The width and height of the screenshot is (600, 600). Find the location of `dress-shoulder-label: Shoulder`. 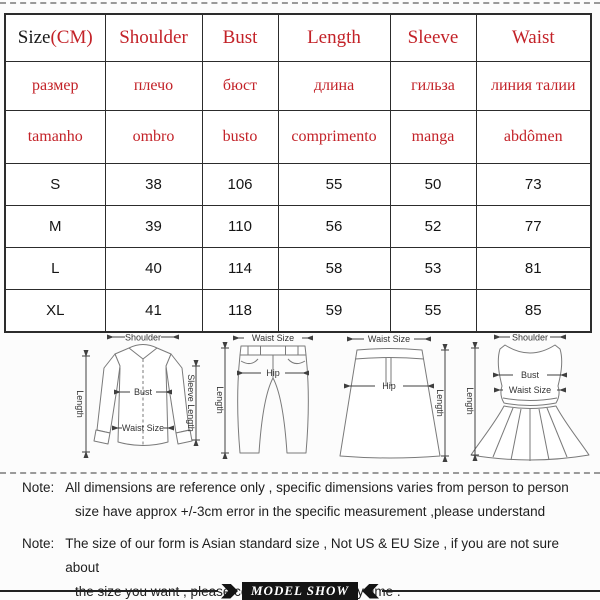

dress-shoulder-label: Shoulder is located at coordinates (530, 338).